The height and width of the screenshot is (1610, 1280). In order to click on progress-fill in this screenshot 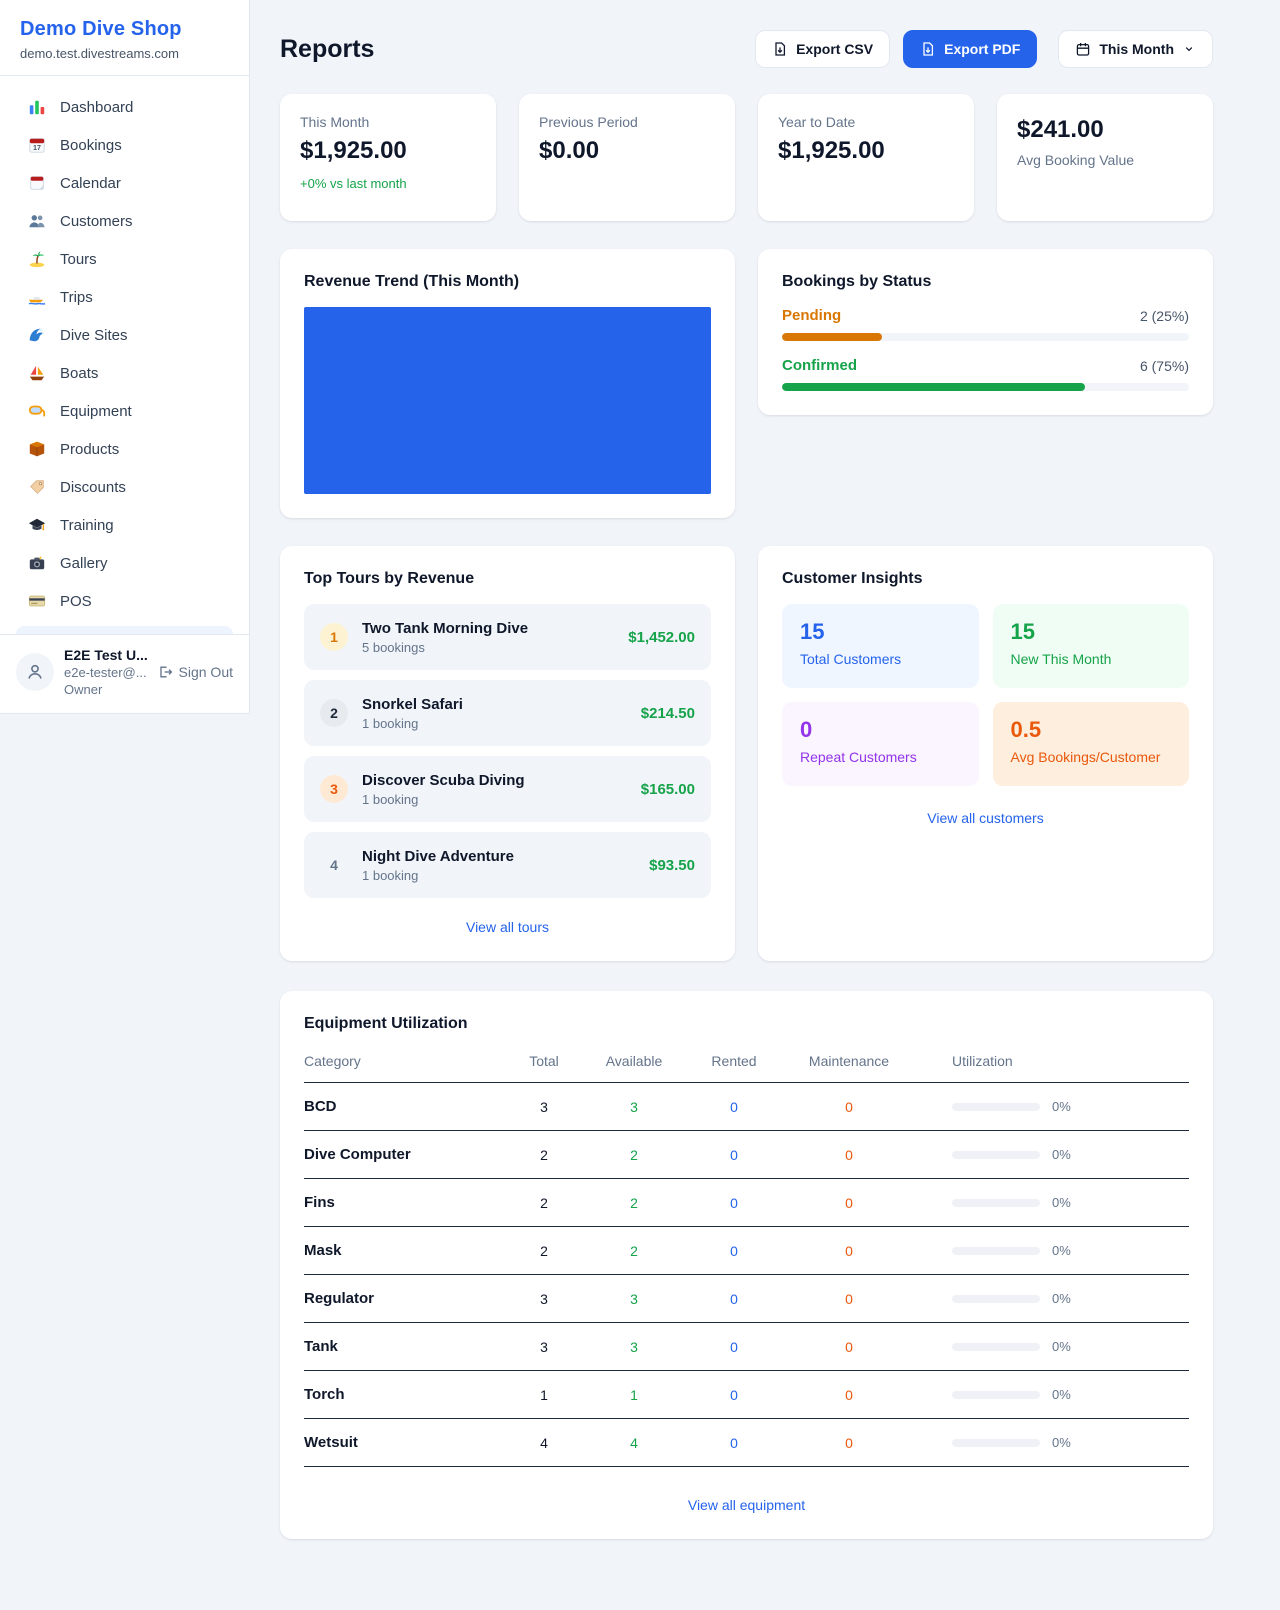, I will do `click(832, 337)`.